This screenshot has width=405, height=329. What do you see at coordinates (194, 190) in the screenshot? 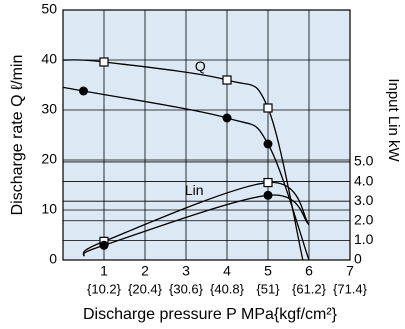
I see `annotation: Lin` at bounding box center [194, 190].